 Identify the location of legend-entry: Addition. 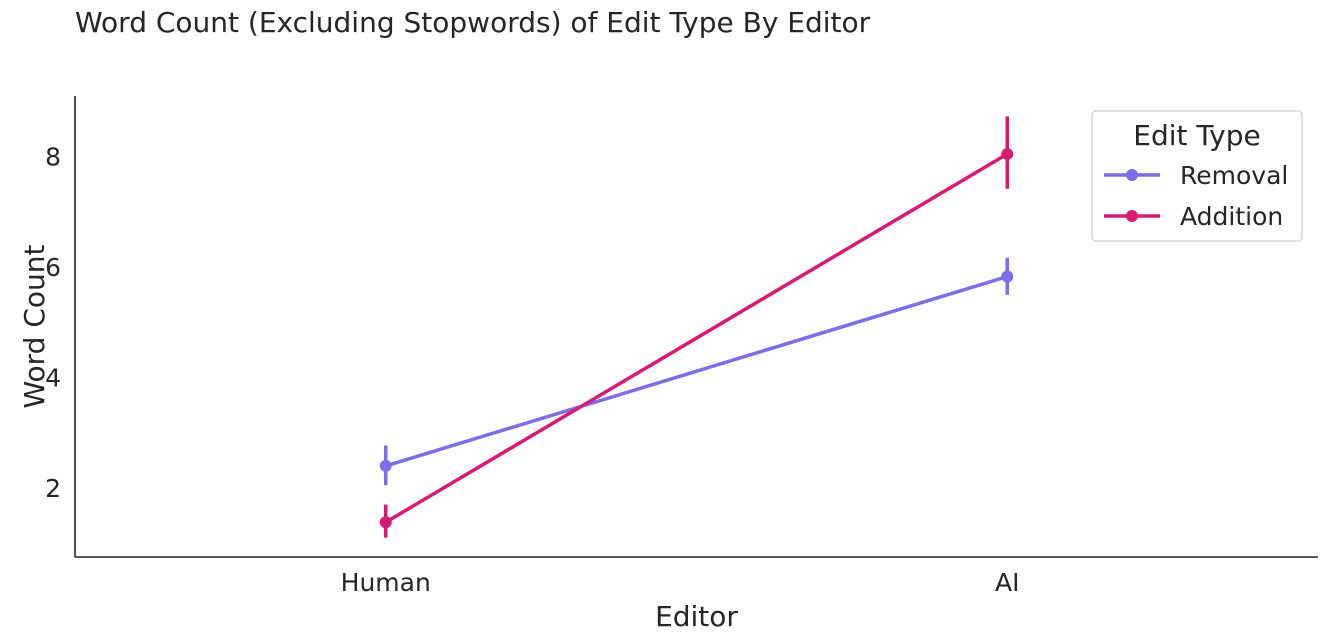
(1193, 216).